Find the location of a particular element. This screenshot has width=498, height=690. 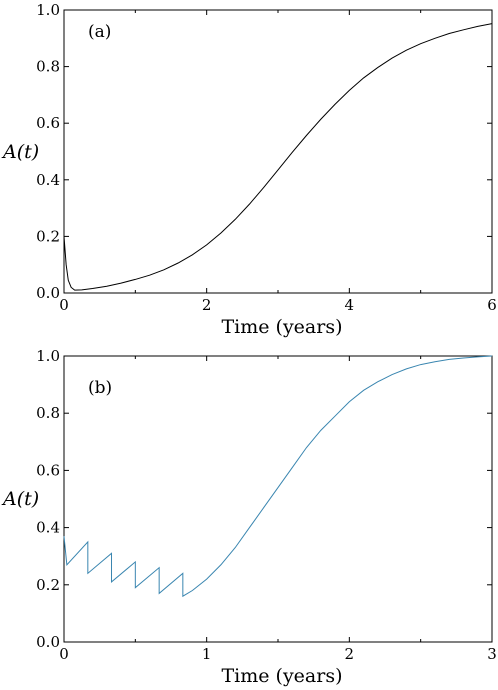

x-tick-label: 1 is located at coordinates (207, 654).